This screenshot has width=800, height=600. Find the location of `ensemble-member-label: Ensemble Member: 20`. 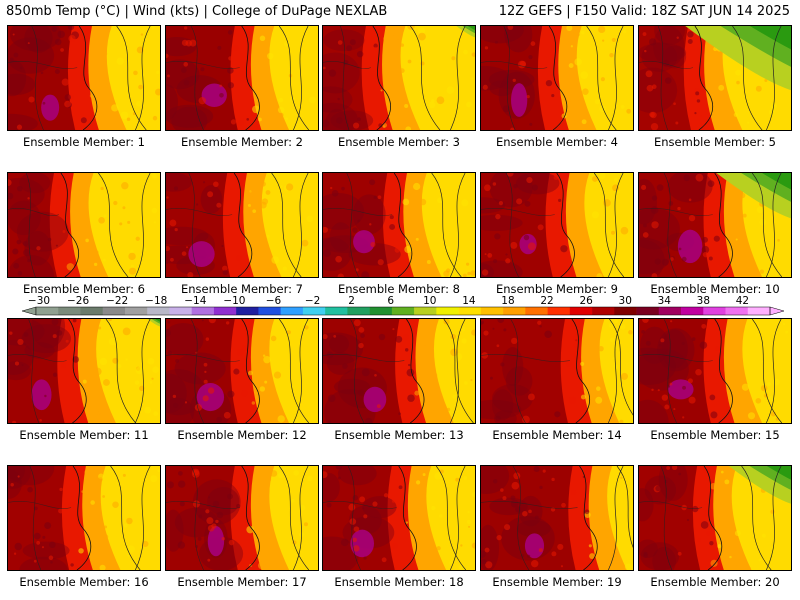

ensemble-member-label: Ensemble Member: 20 is located at coordinates (715, 582).